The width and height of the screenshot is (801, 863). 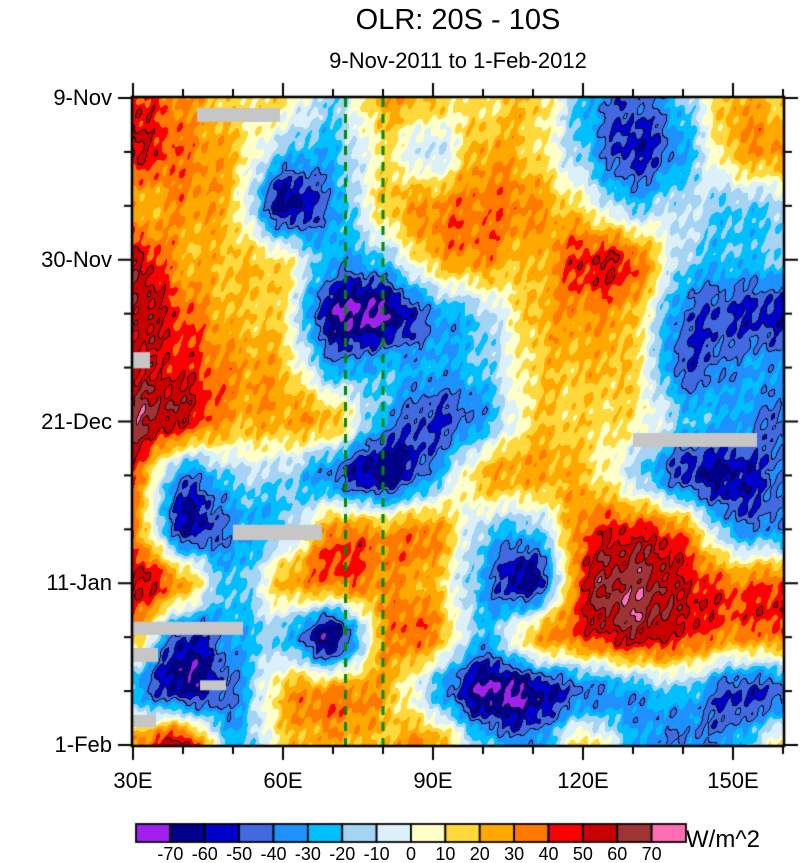 I want to click on x-axis-label-90e: 90E, so click(x=433, y=780).